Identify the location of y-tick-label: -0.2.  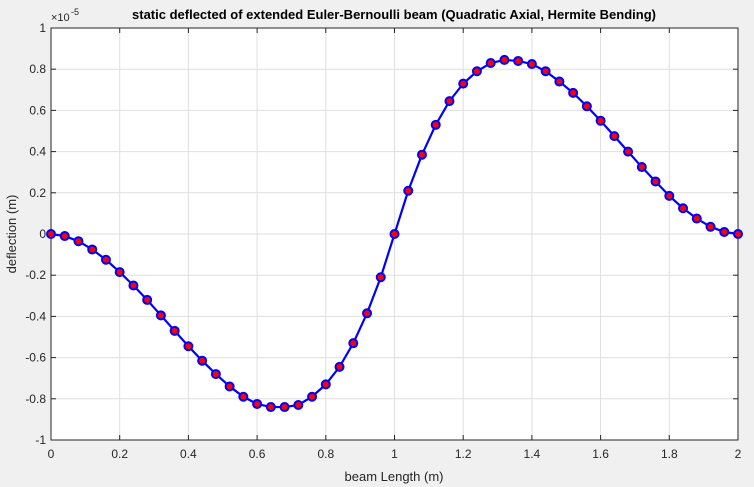
(35, 275).